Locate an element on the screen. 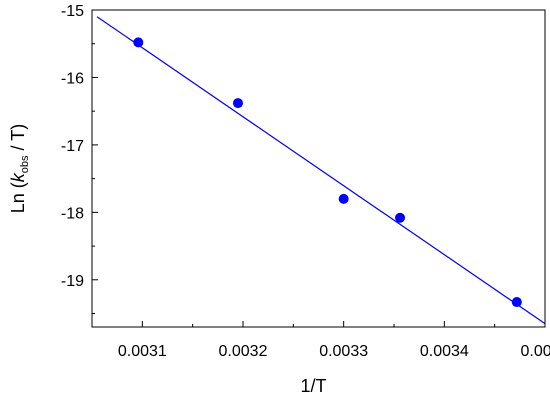 This screenshot has width=550, height=400. y-tick-label: -15 is located at coordinates (72, 11).